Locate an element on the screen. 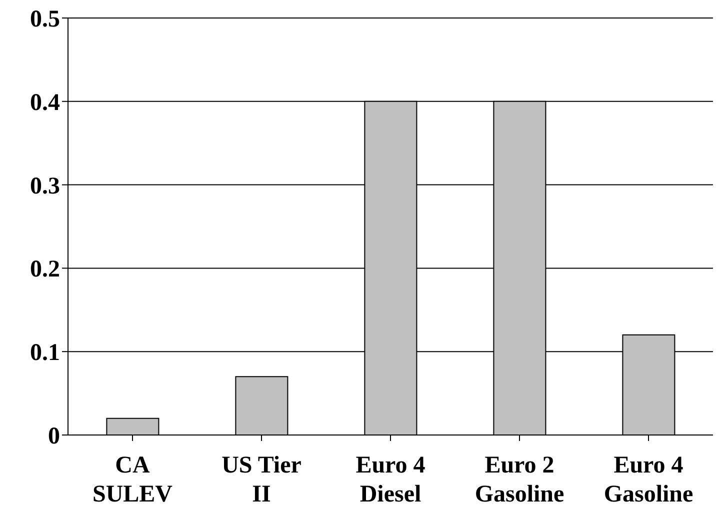 Image resolution: width=727 pixels, height=528 pixels. y-tick-label: 0.1 is located at coordinates (45, 353).